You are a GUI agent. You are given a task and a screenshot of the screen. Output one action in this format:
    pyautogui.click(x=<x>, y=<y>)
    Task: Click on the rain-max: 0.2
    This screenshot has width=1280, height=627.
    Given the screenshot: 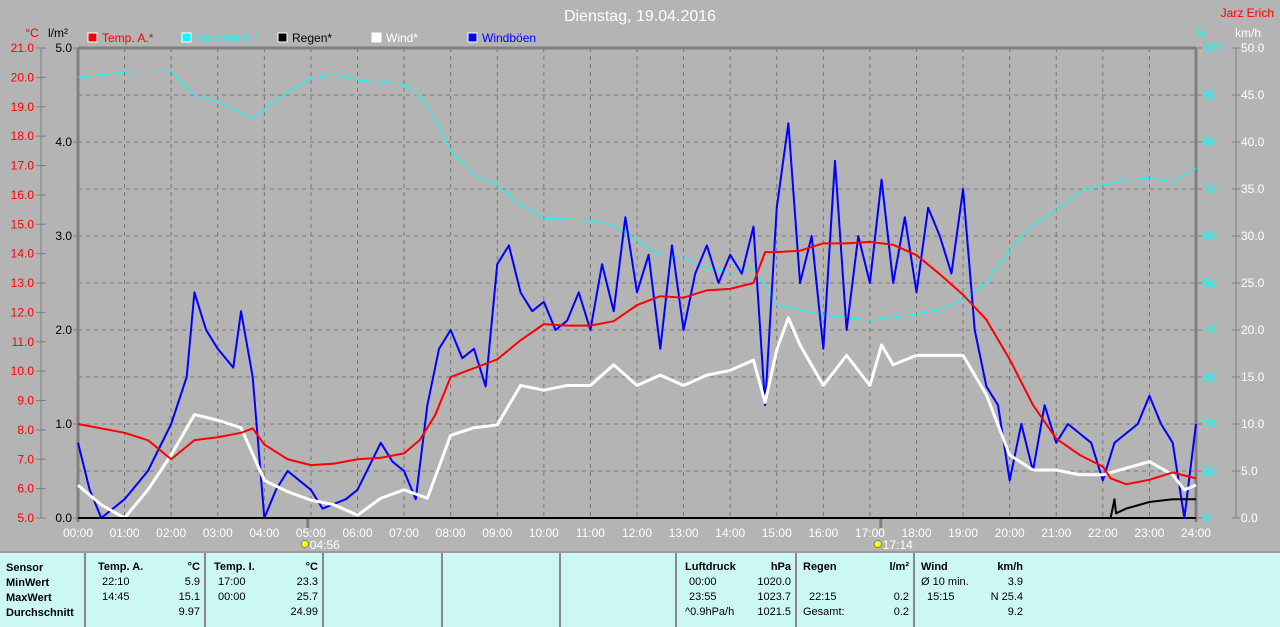 What is the action you would take?
    pyautogui.click(x=901, y=597)
    